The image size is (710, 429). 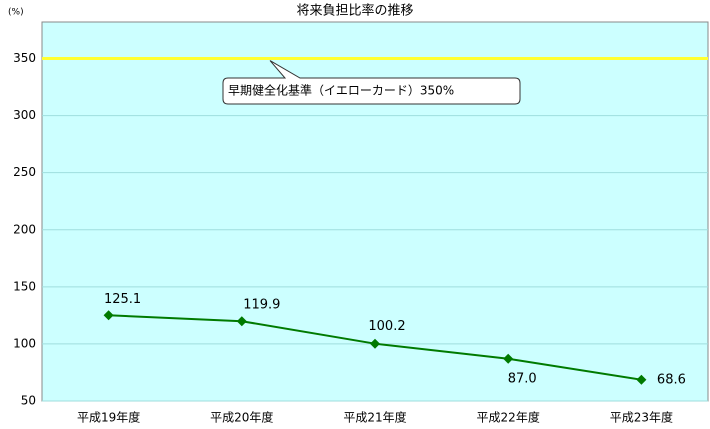 I want to click on y-tick-label: 150, so click(x=24, y=286).